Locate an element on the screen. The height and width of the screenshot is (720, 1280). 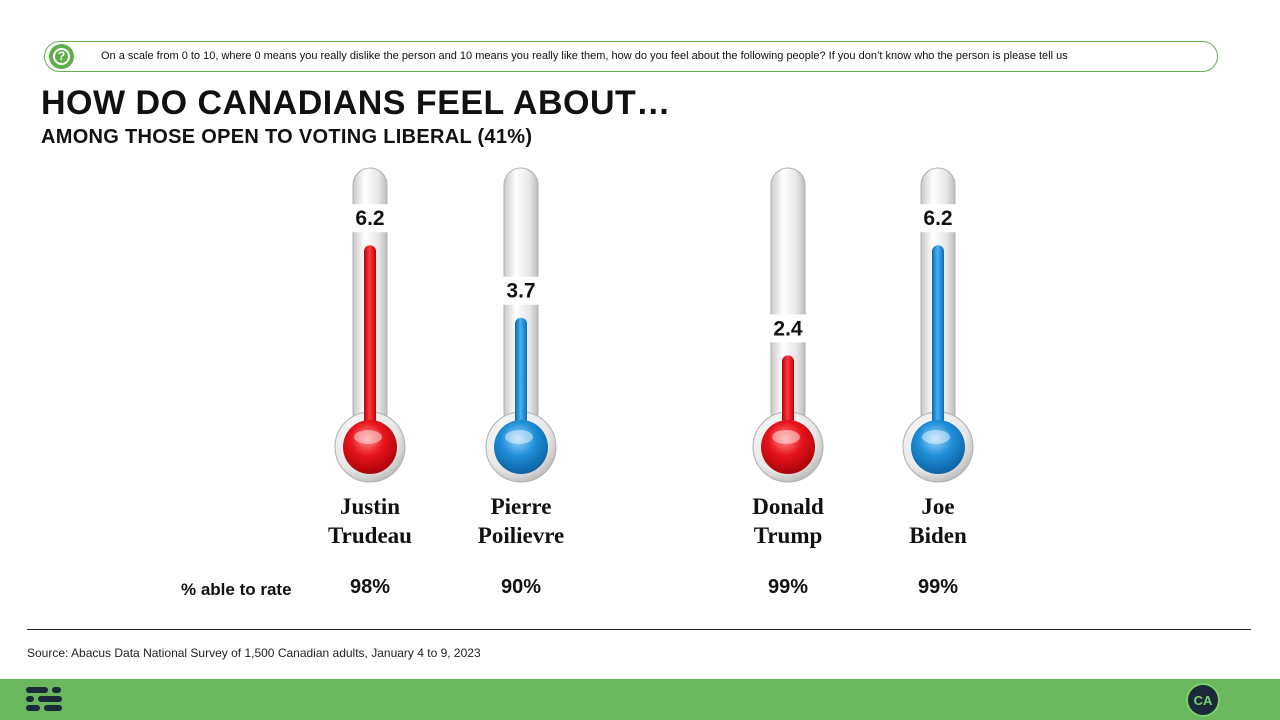
ca-logo-icon: CA is located at coordinates (1203, 700).